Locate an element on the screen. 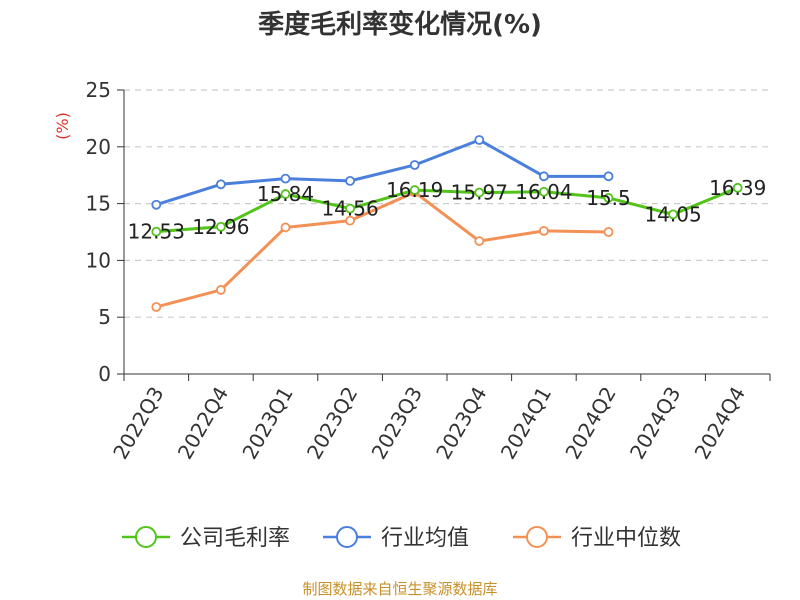 This screenshot has width=800, height=600. x-tick-label: 2023Q1 is located at coordinates (267, 423).